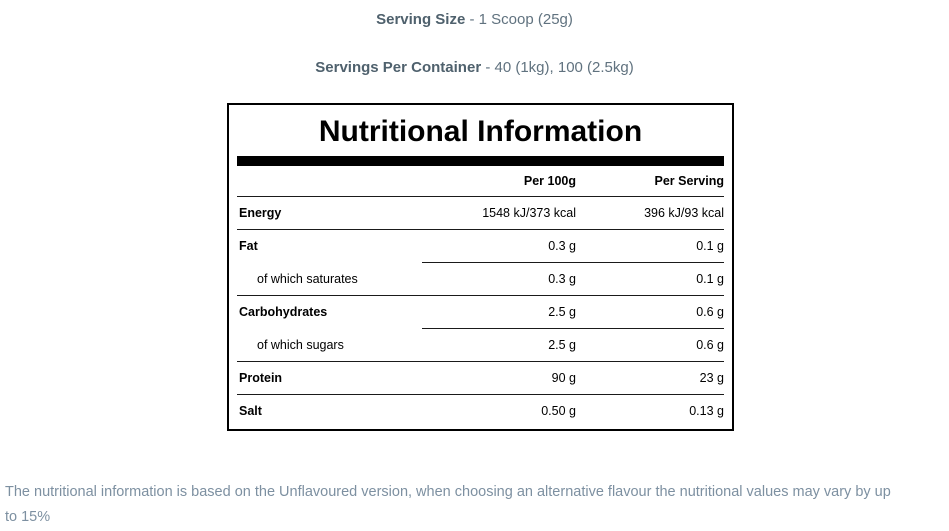  I want to click on servings-per-container-label: Servings Per Container, so click(398, 67).